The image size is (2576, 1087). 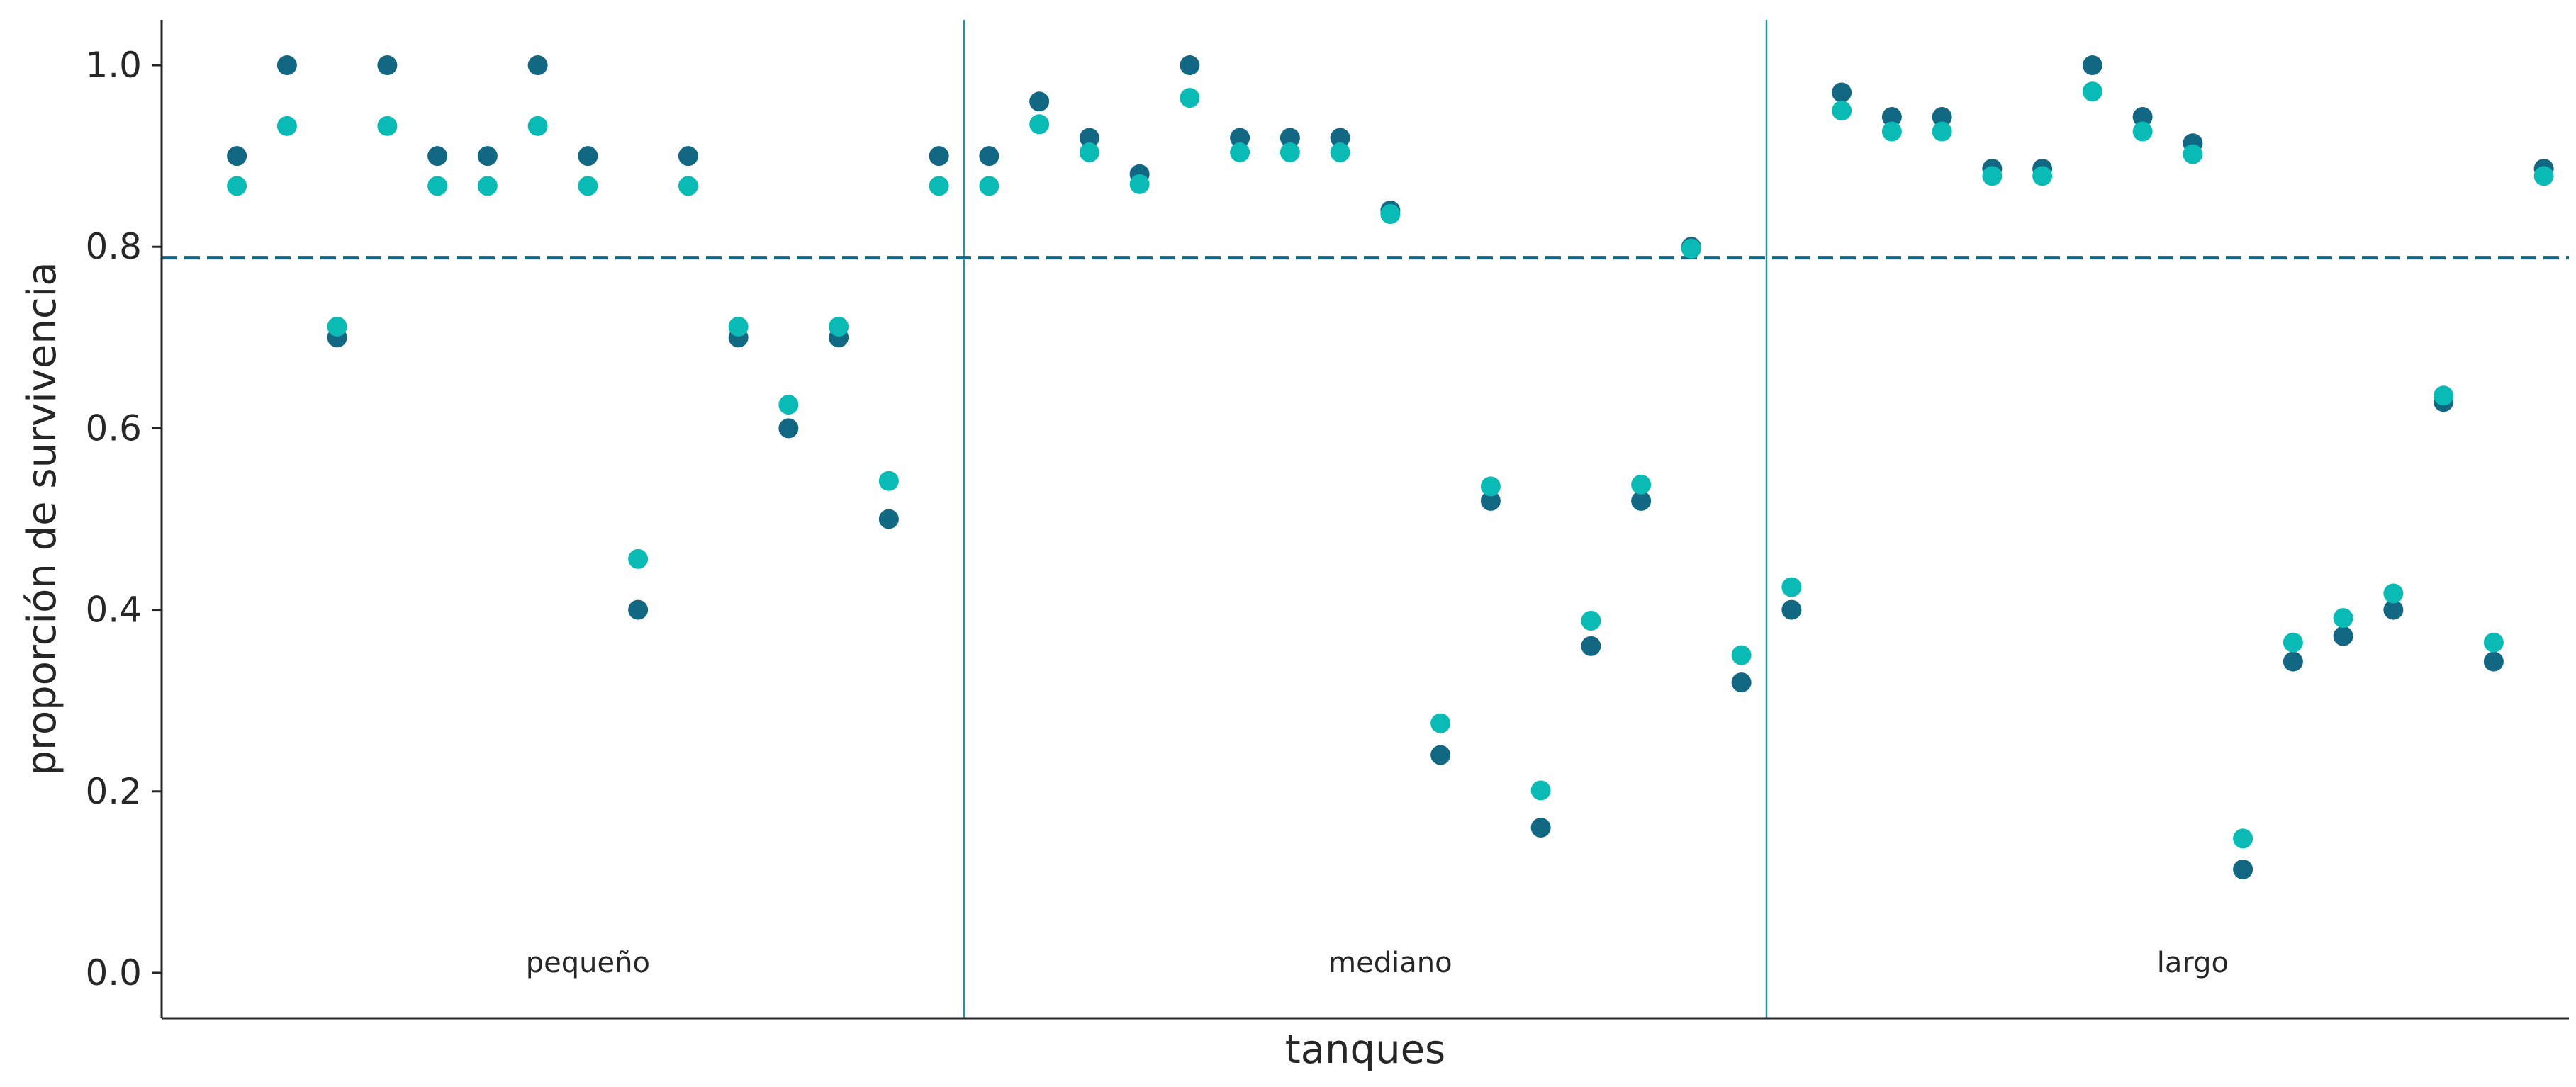 I want to click on y-tick-label-5: 1.0, so click(x=114, y=65).